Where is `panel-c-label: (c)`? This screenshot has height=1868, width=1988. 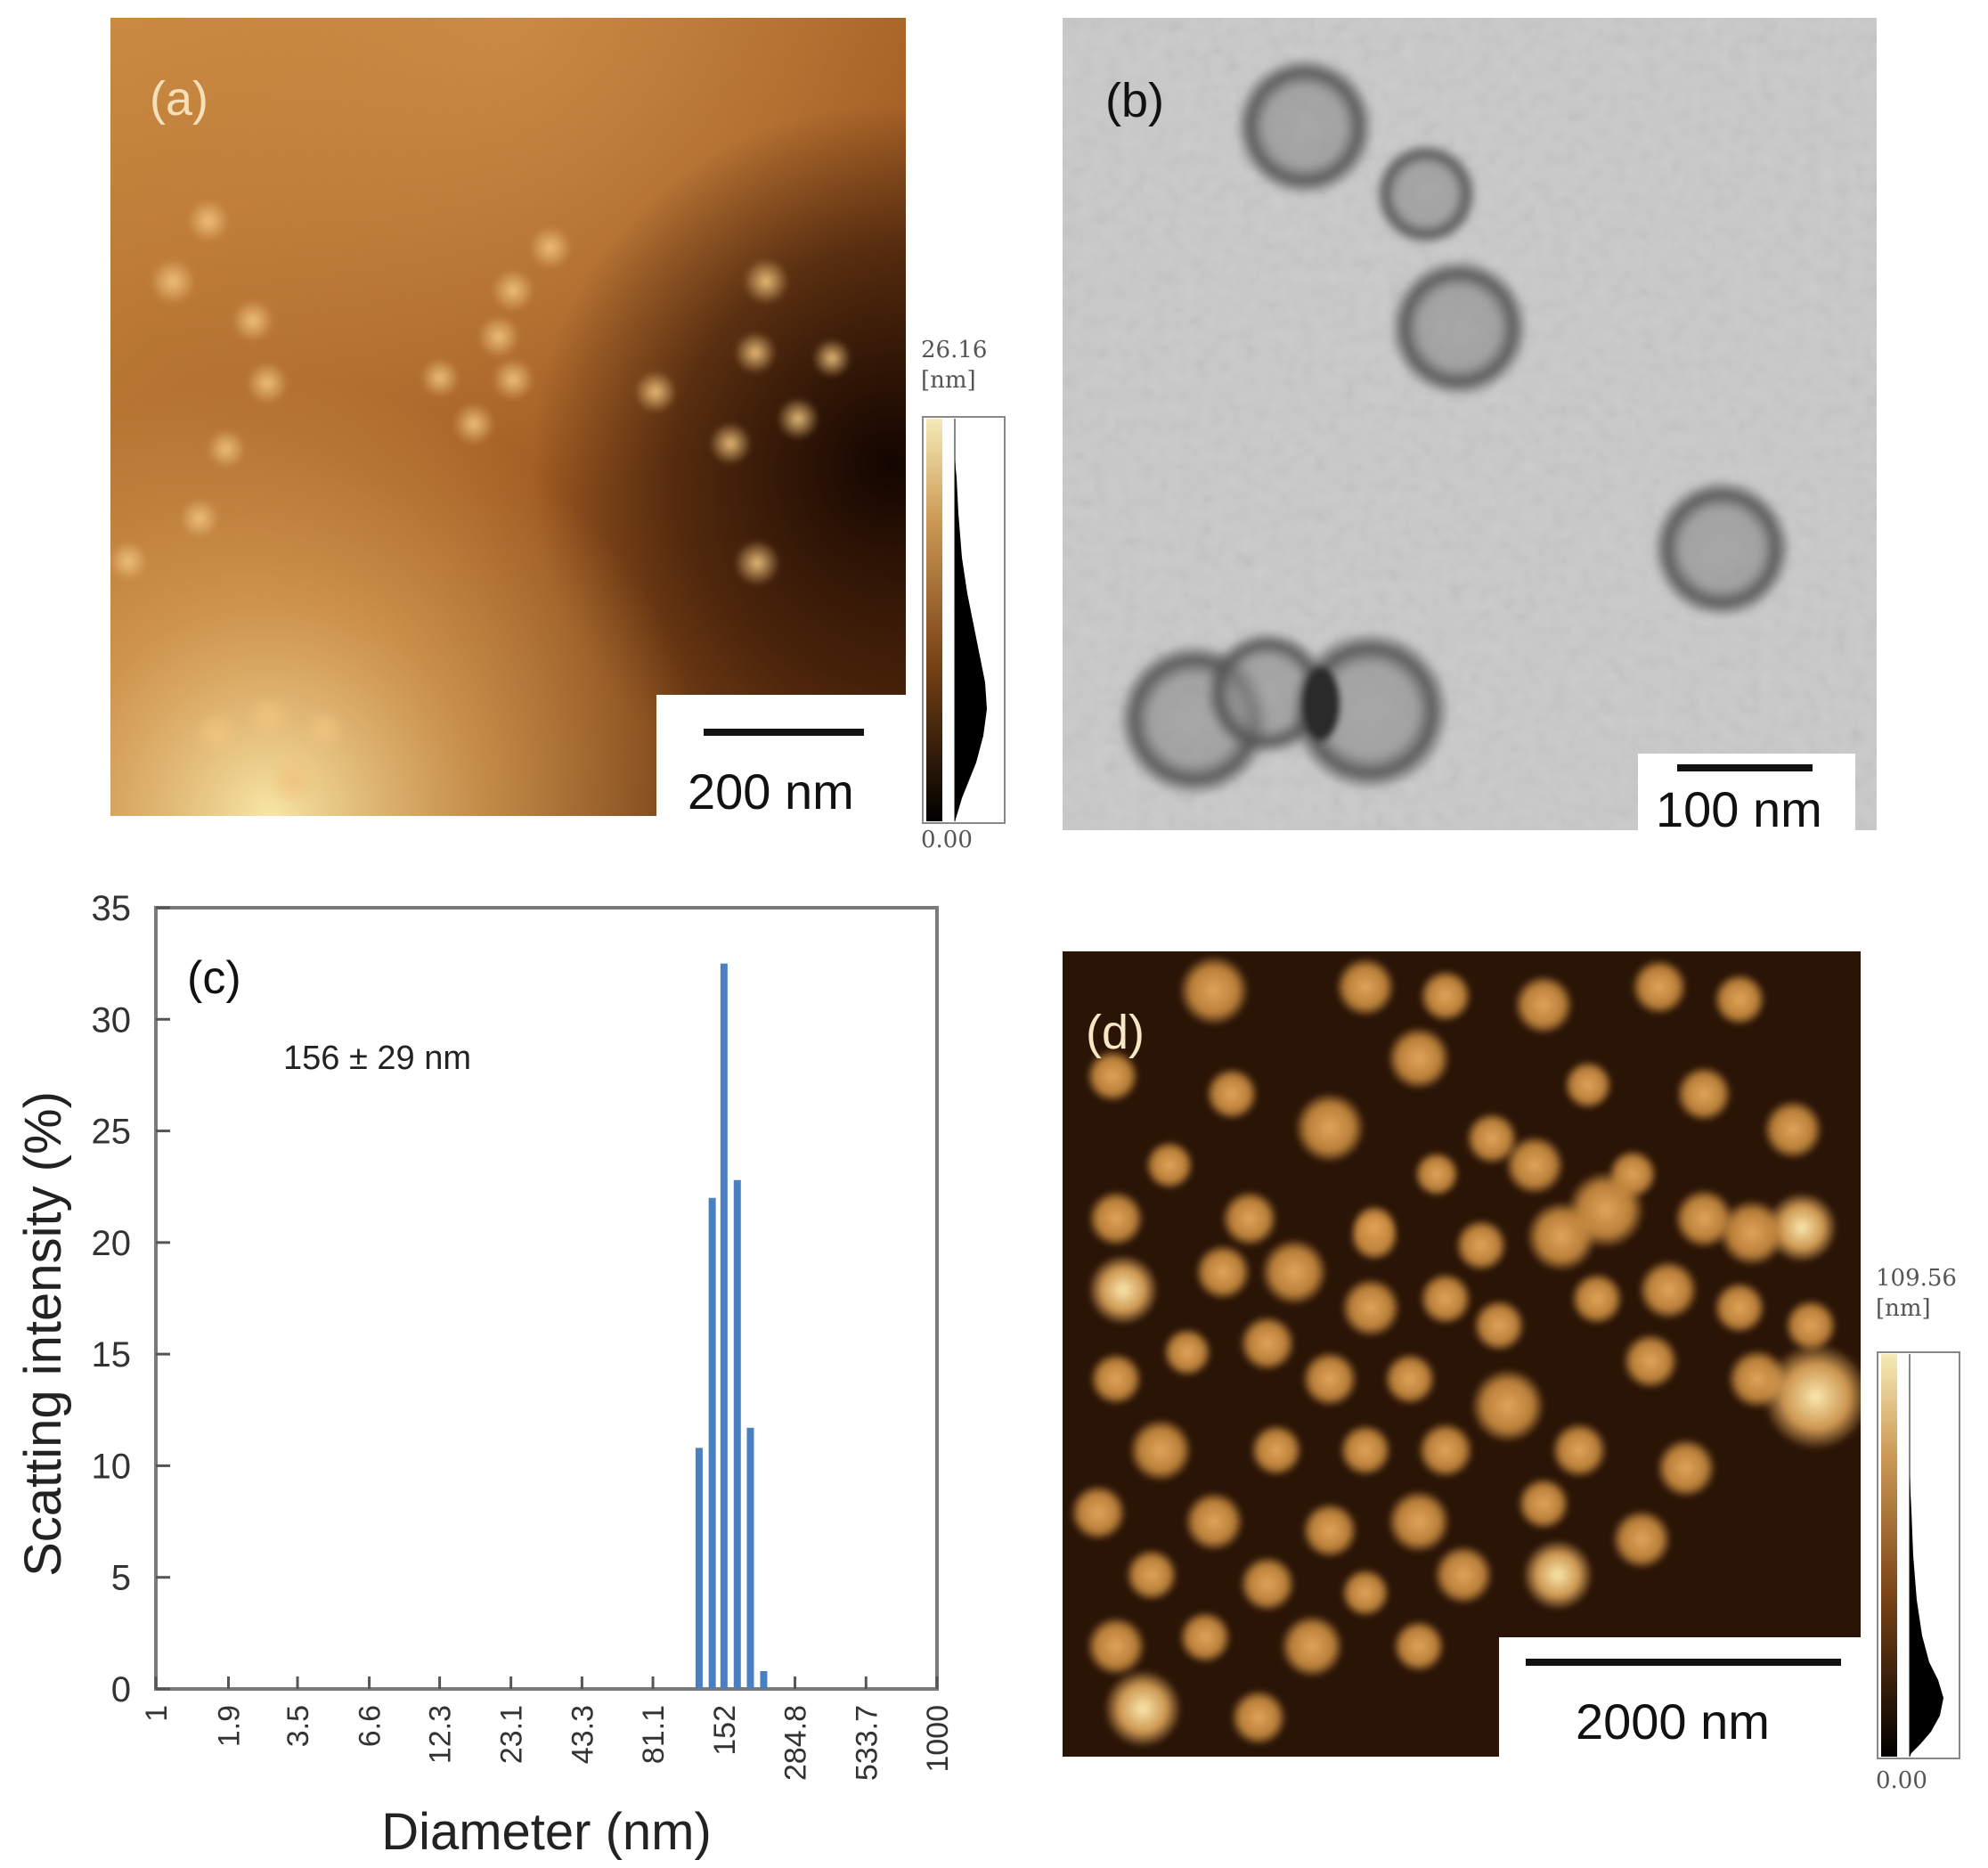
panel-c-label: (c) is located at coordinates (214, 978).